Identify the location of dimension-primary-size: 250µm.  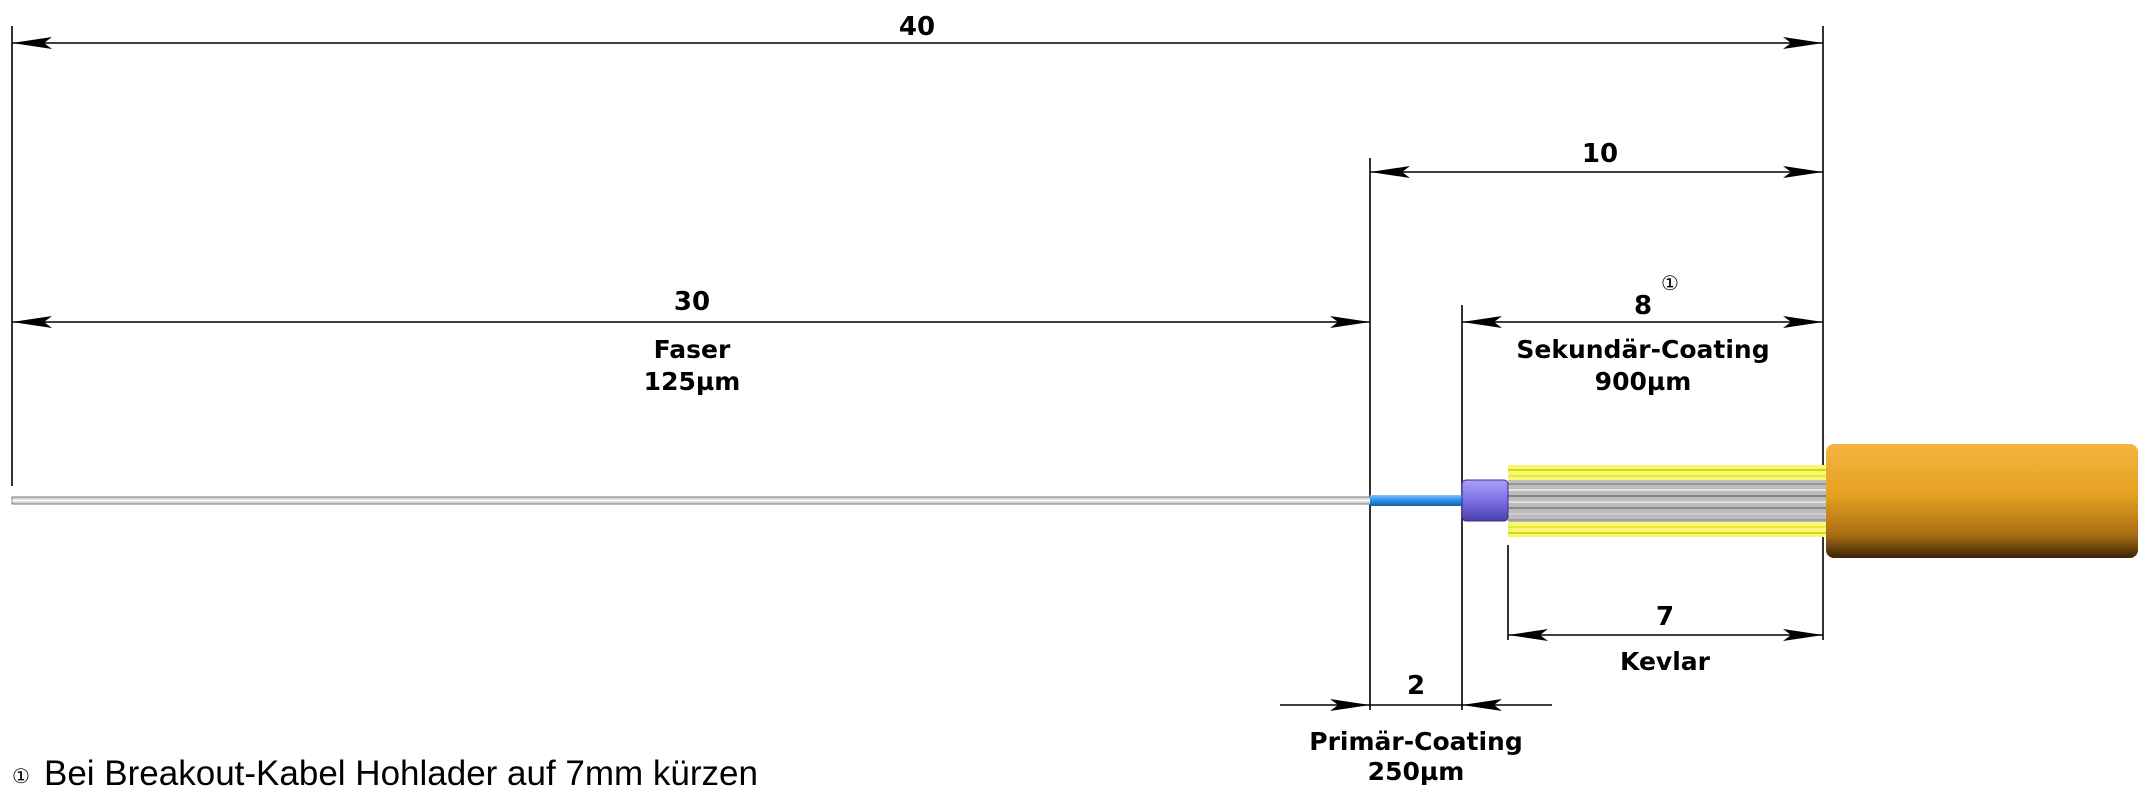
(1416, 771).